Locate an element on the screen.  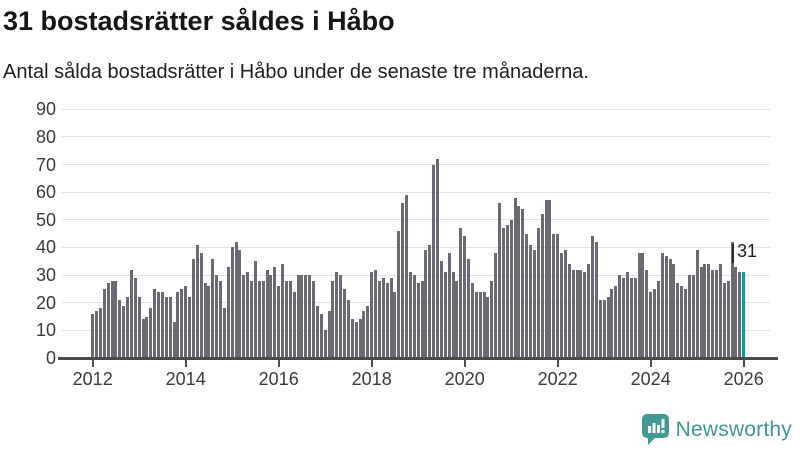
x-axis-tick-label: 2012 is located at coordinates (92, 379).